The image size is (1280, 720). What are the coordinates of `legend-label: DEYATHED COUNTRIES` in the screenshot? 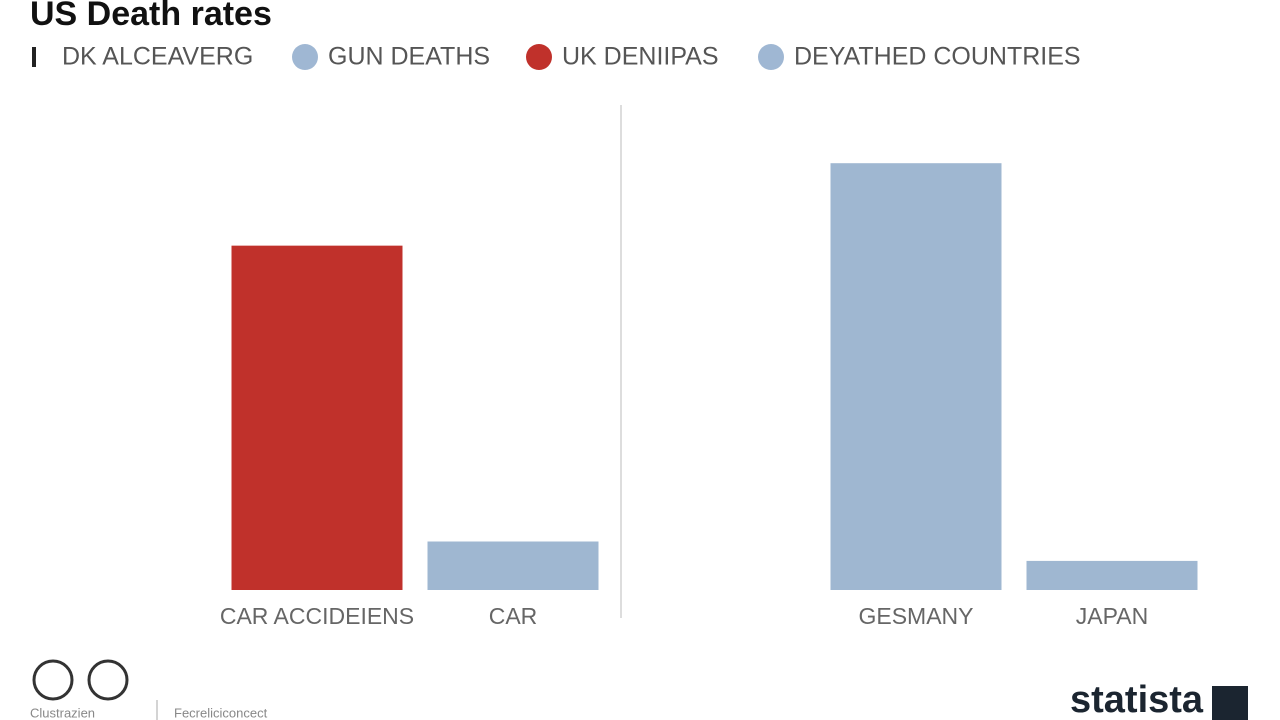 It's located at (937, 57).